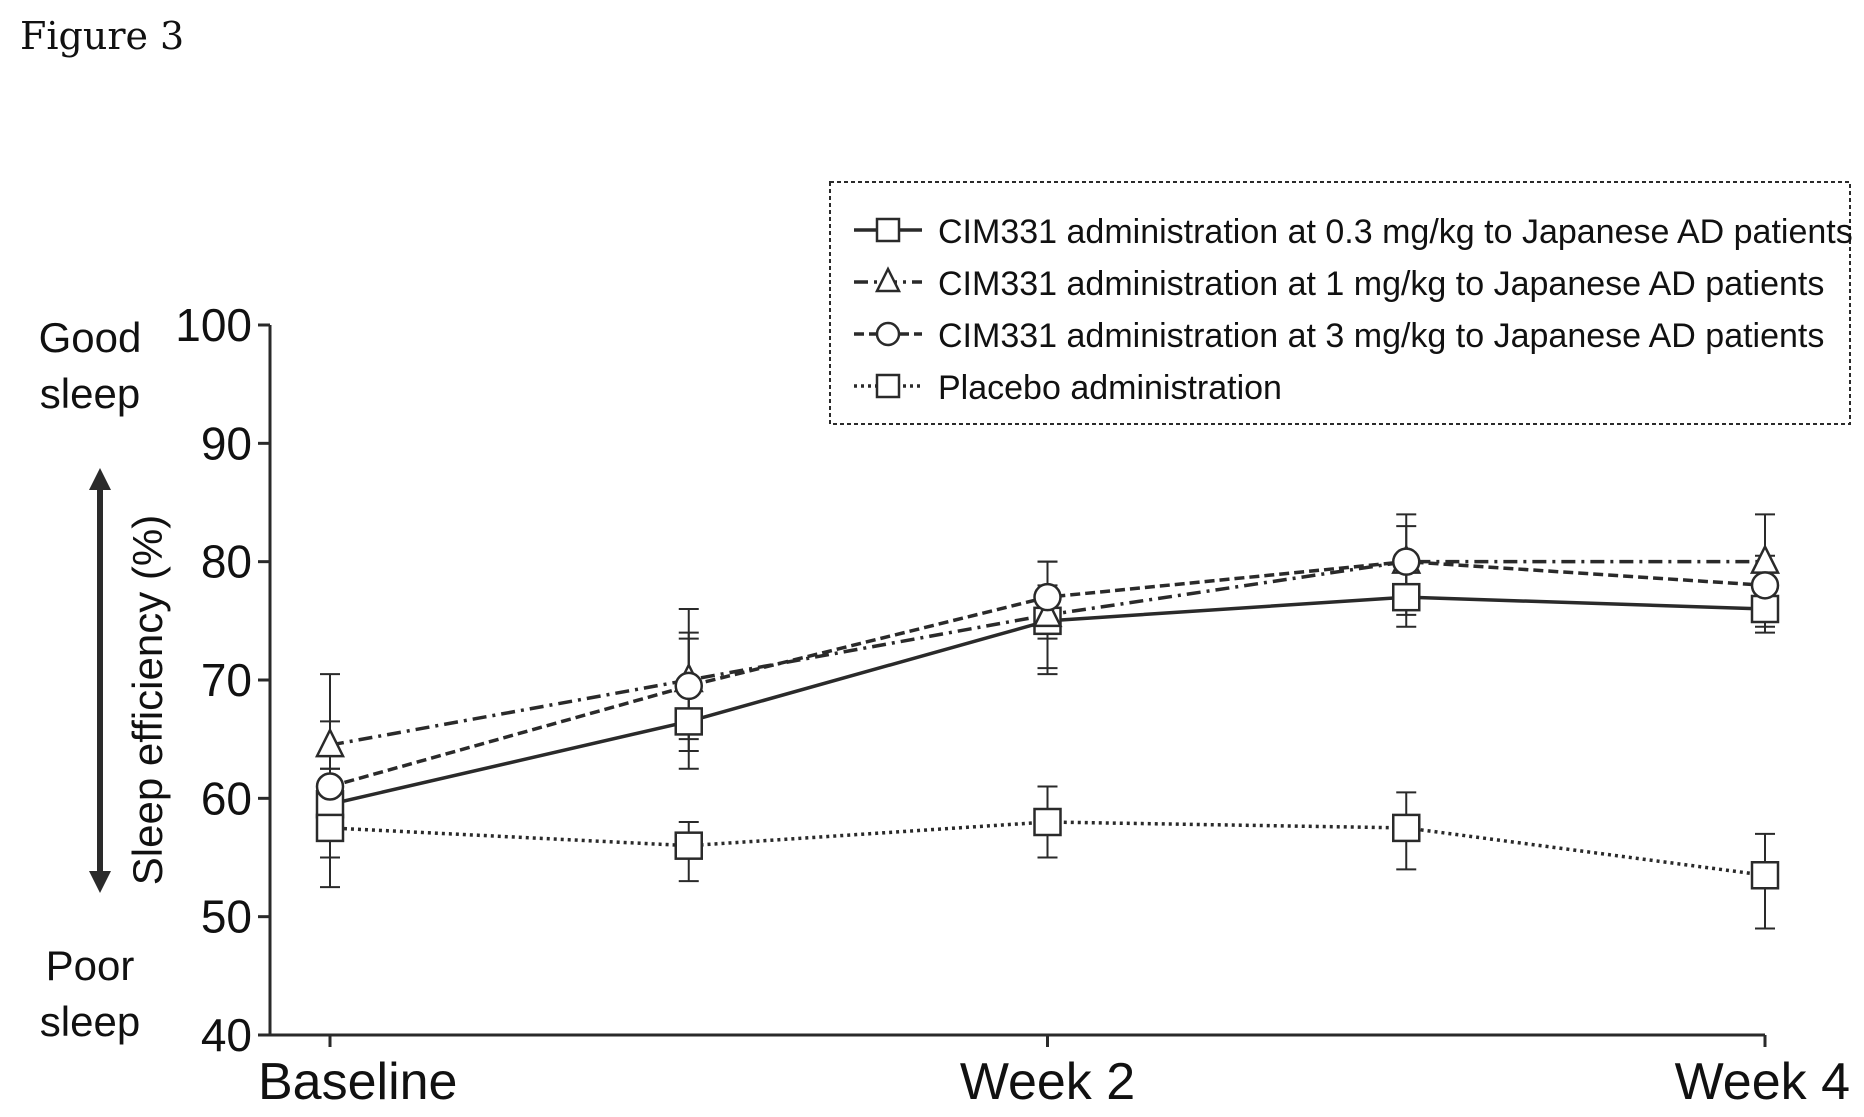  What do you see at coordinates (100, 479) in the screenshot?
I see `double-arrow-up-head` at bounding box center [100, 479].